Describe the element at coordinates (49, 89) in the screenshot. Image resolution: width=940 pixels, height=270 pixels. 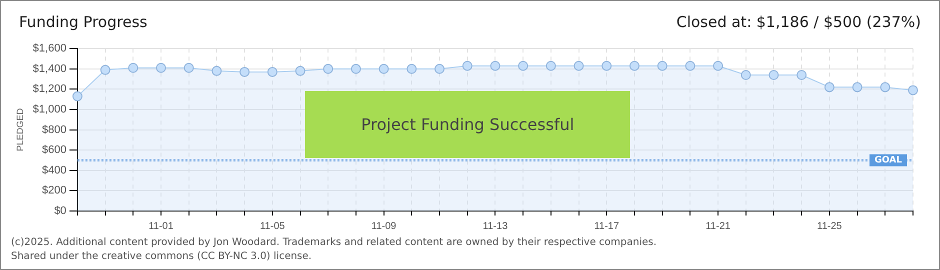
I see `y-tick-label: $1,200` at that location.